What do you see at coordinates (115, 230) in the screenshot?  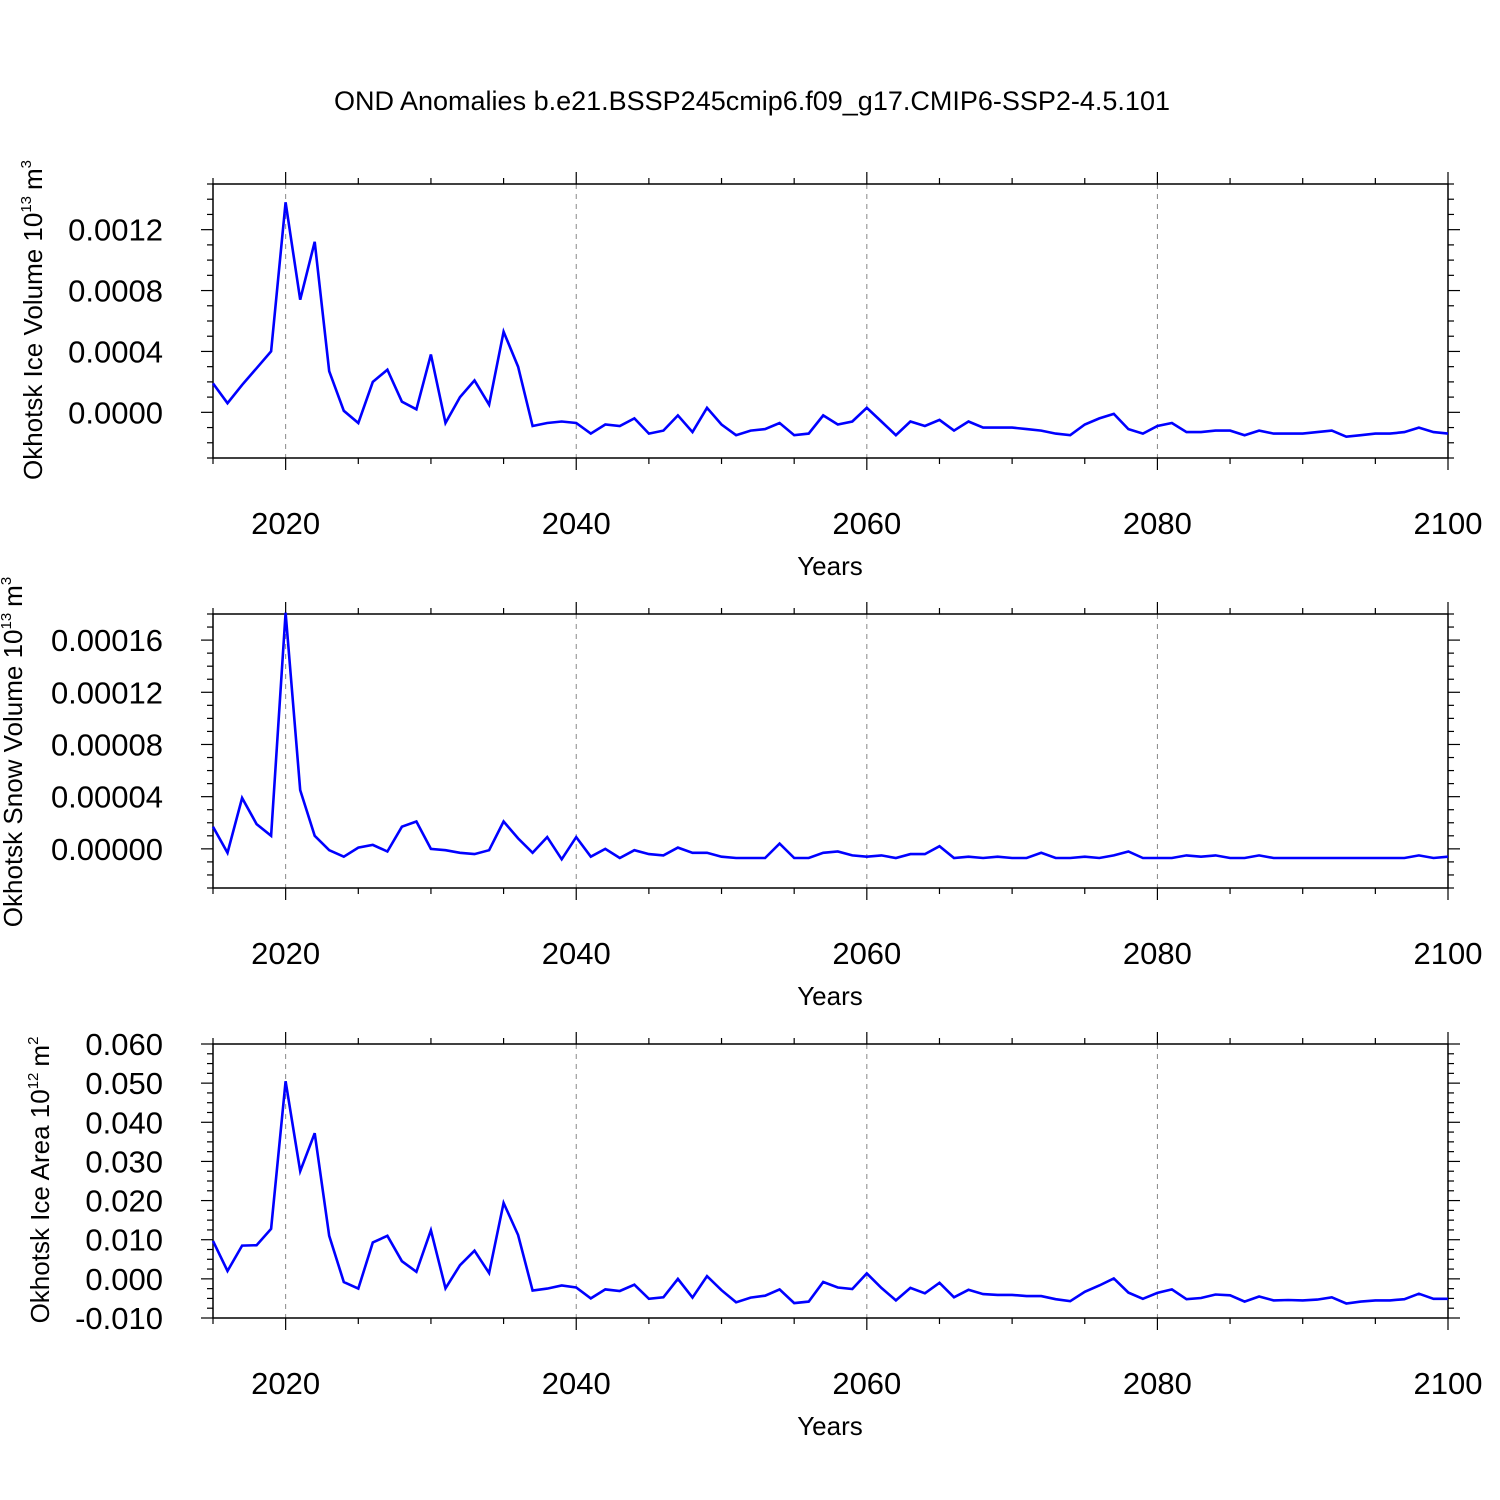 I see `y-tick-label: 0.0012` at bounding box center [115, 230].